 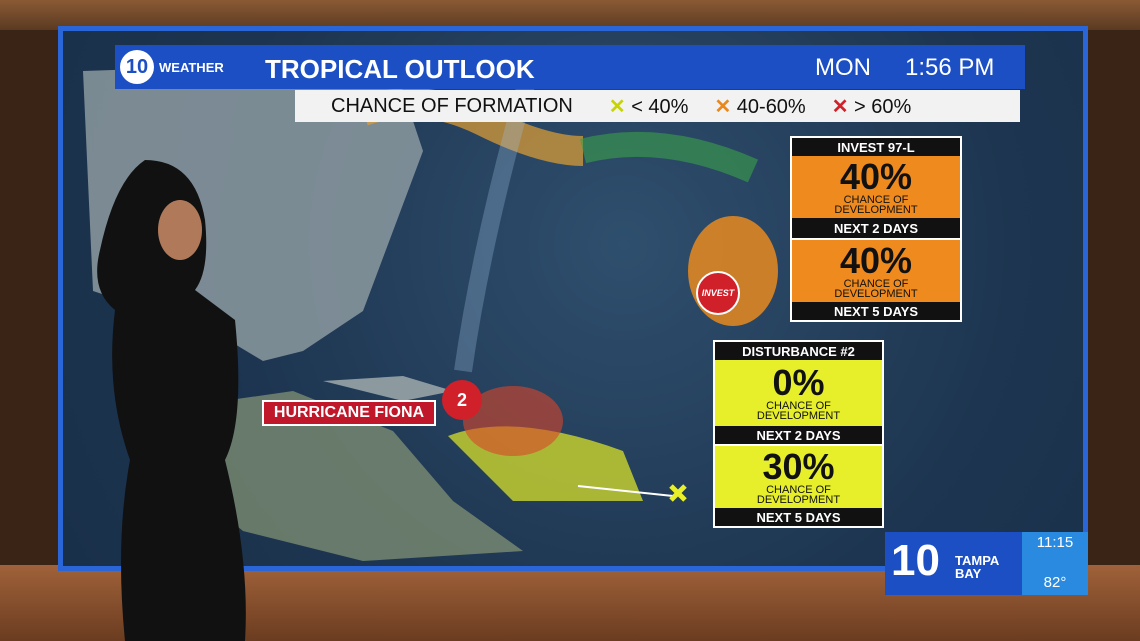 I want to click on legend-high: > 60%, so click(x=883, y=106).